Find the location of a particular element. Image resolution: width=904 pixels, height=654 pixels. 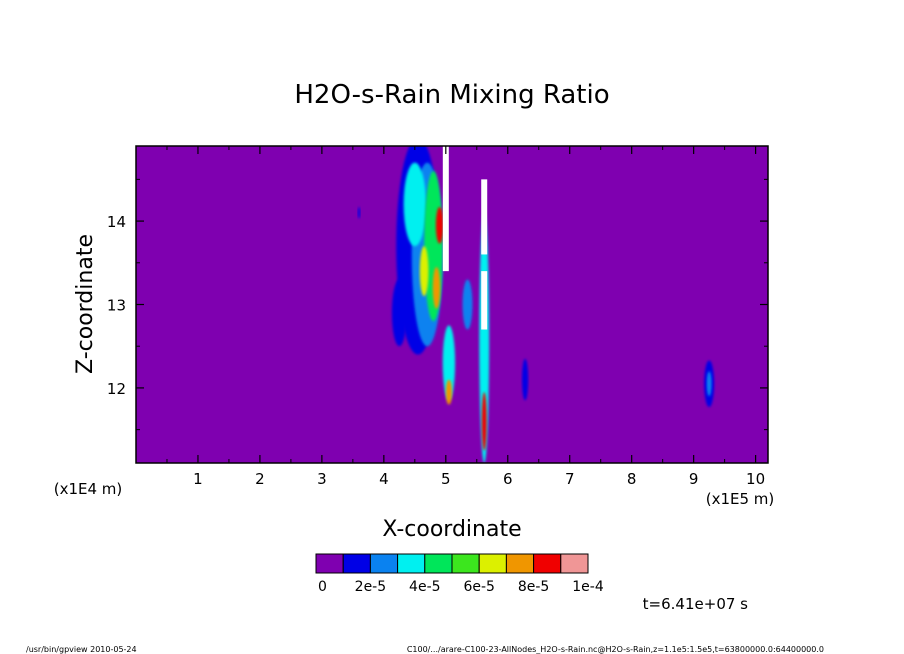

y-tick-label-14: 14 is located at coordinates (116, 222).